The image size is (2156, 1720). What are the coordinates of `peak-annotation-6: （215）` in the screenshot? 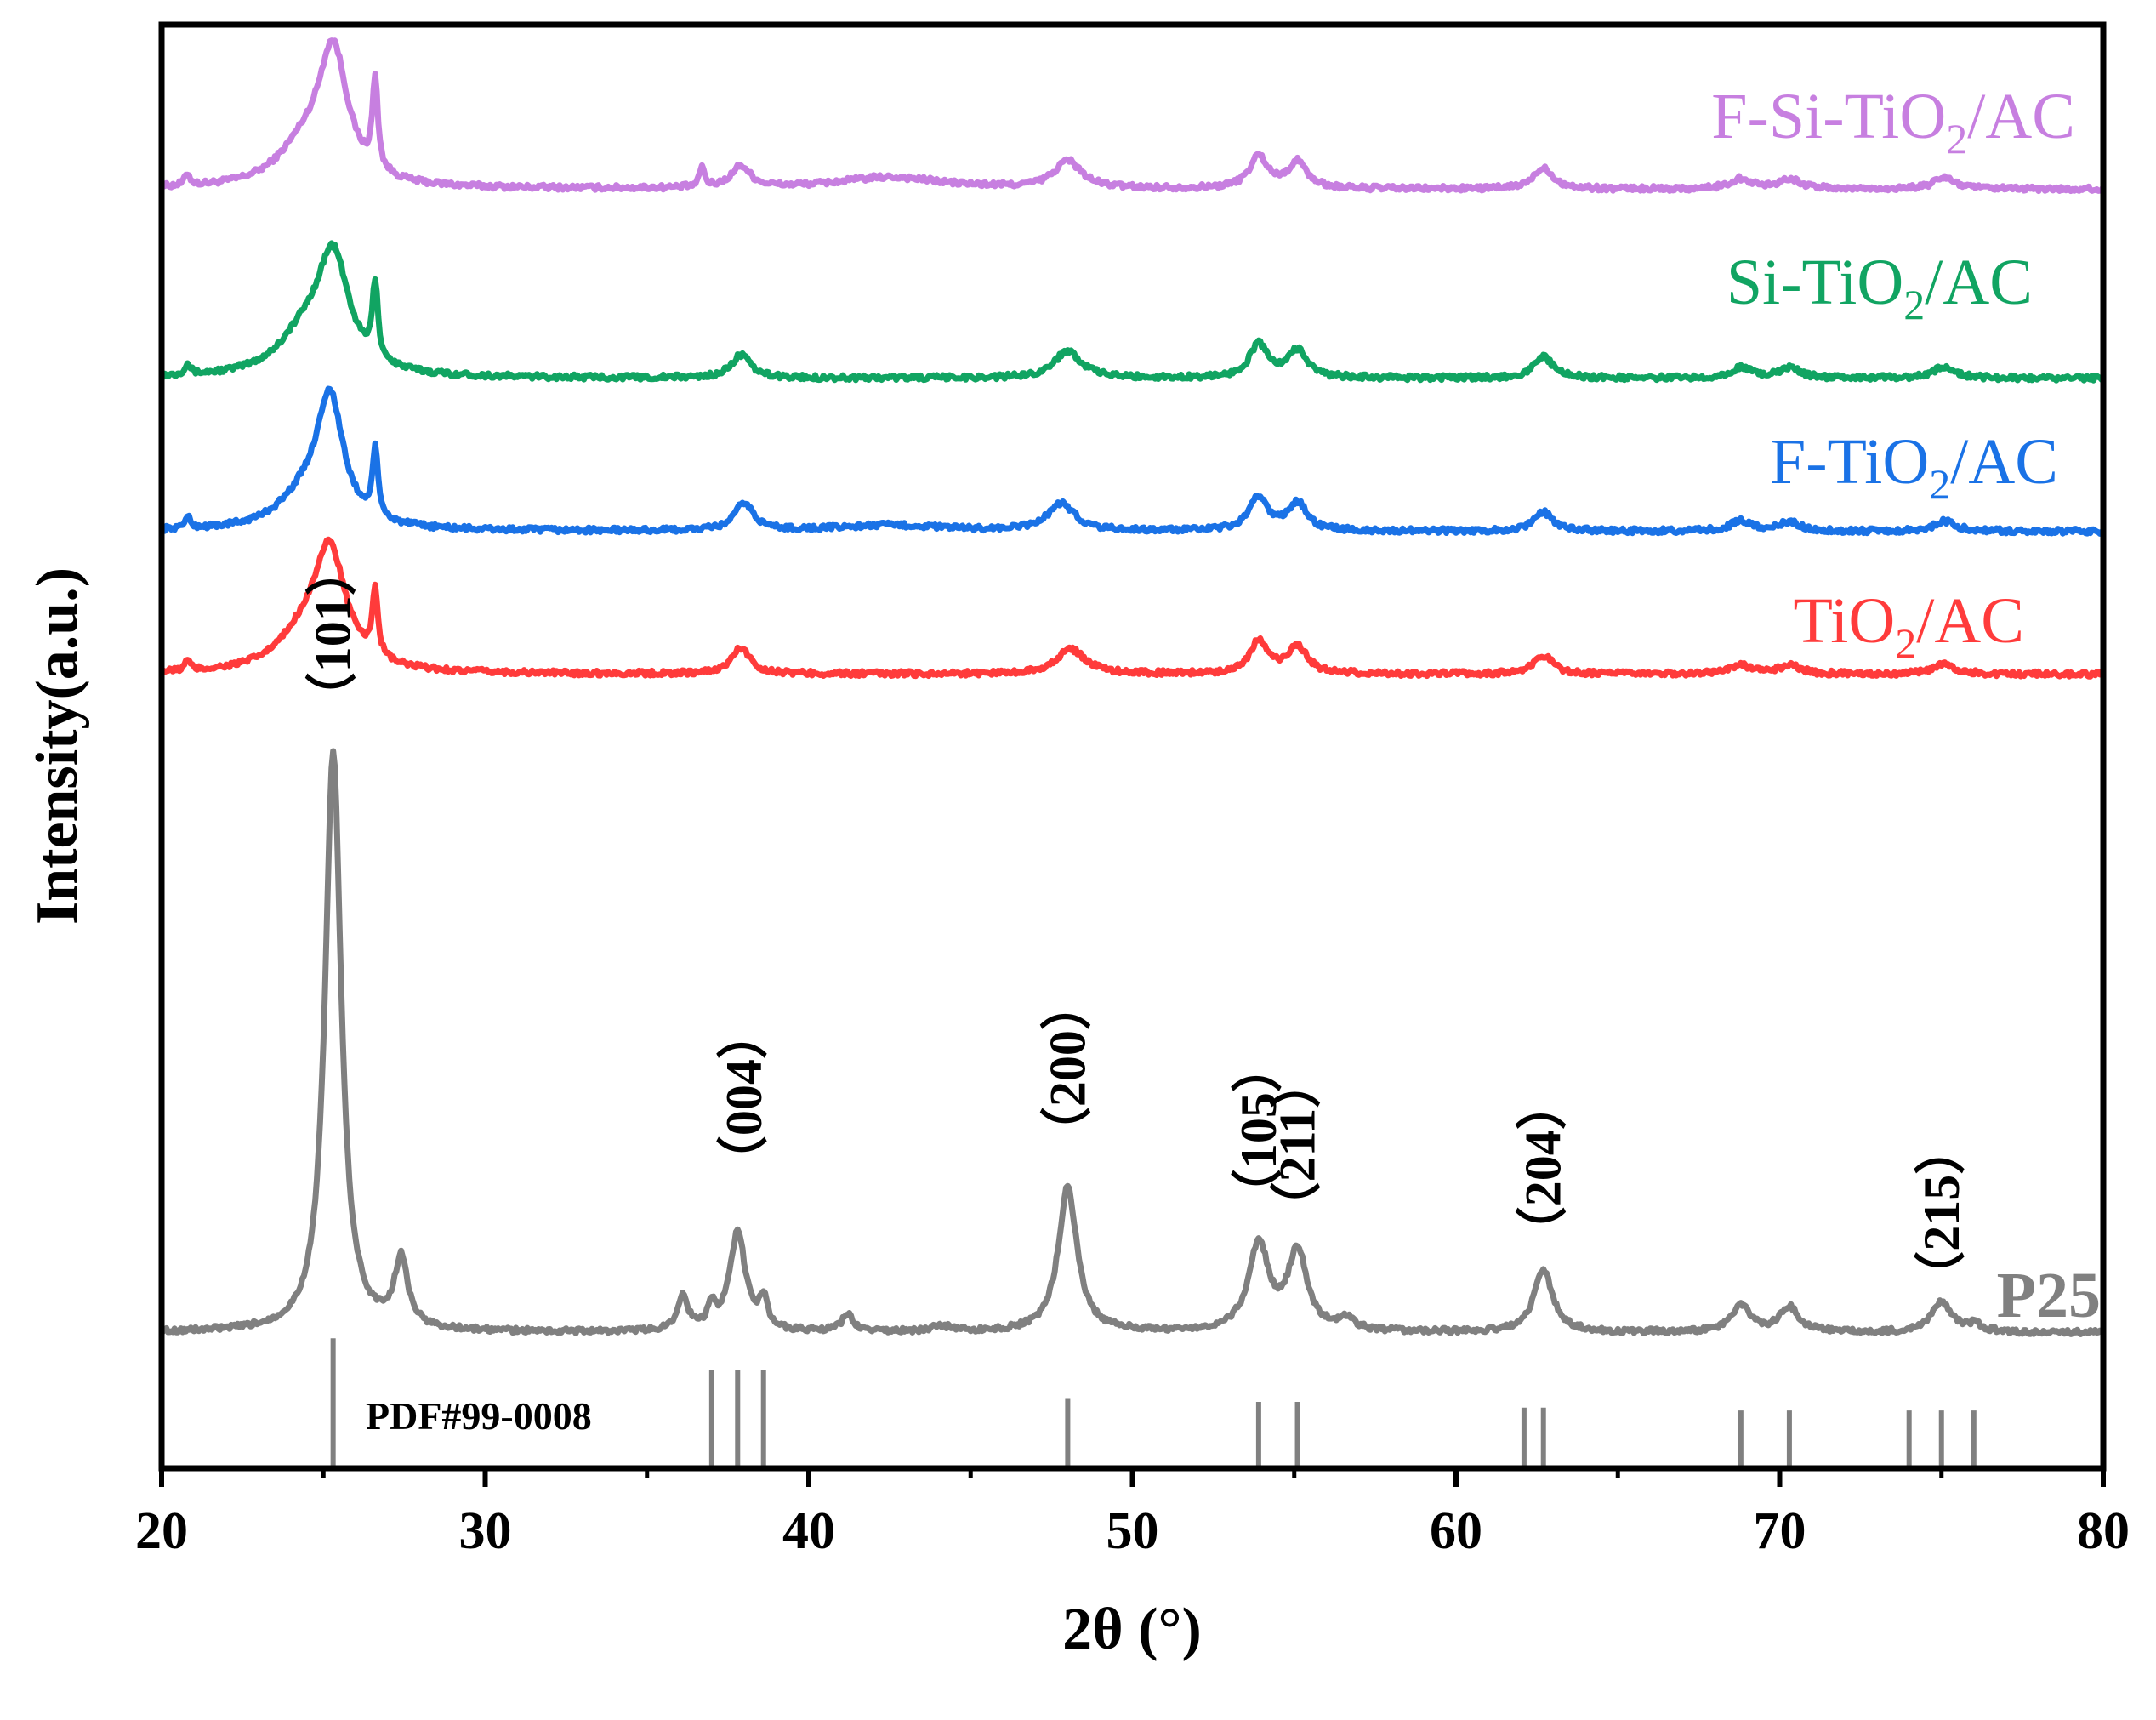 It's located at (1941, 1213).